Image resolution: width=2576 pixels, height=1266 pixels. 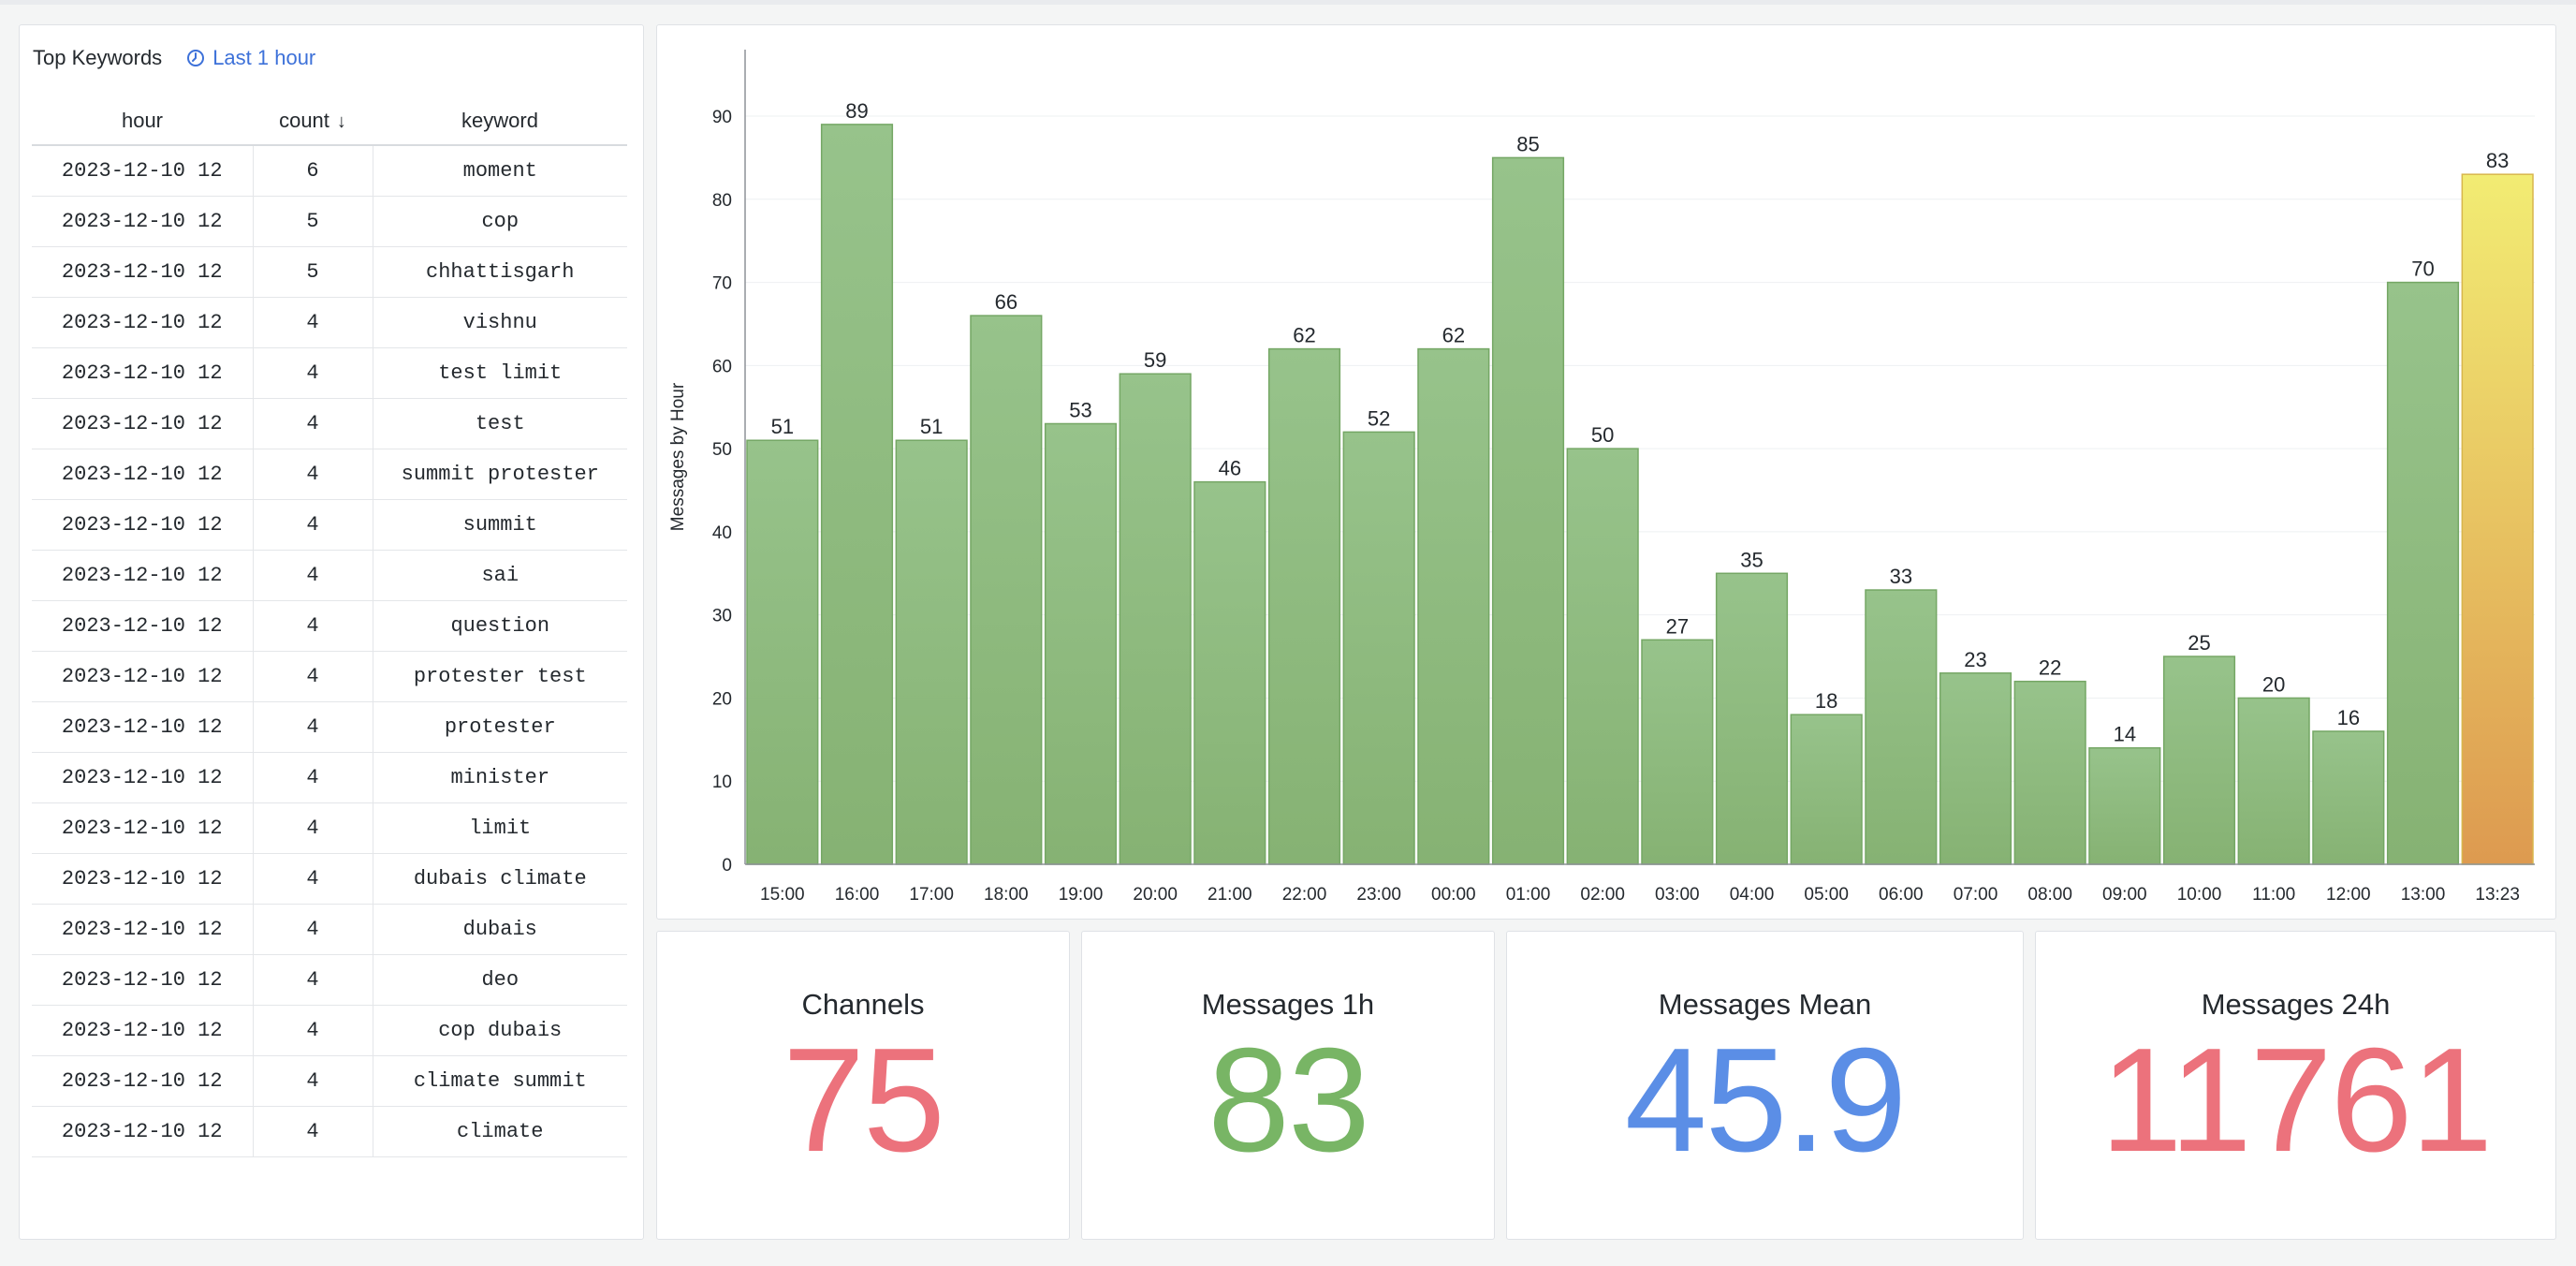 What do you see at coordinates (2295, 1086) in the screenshot?
I see `stat-panel-messages-24h: Messages 24h 11761` at bounding box center [2295, 1086].